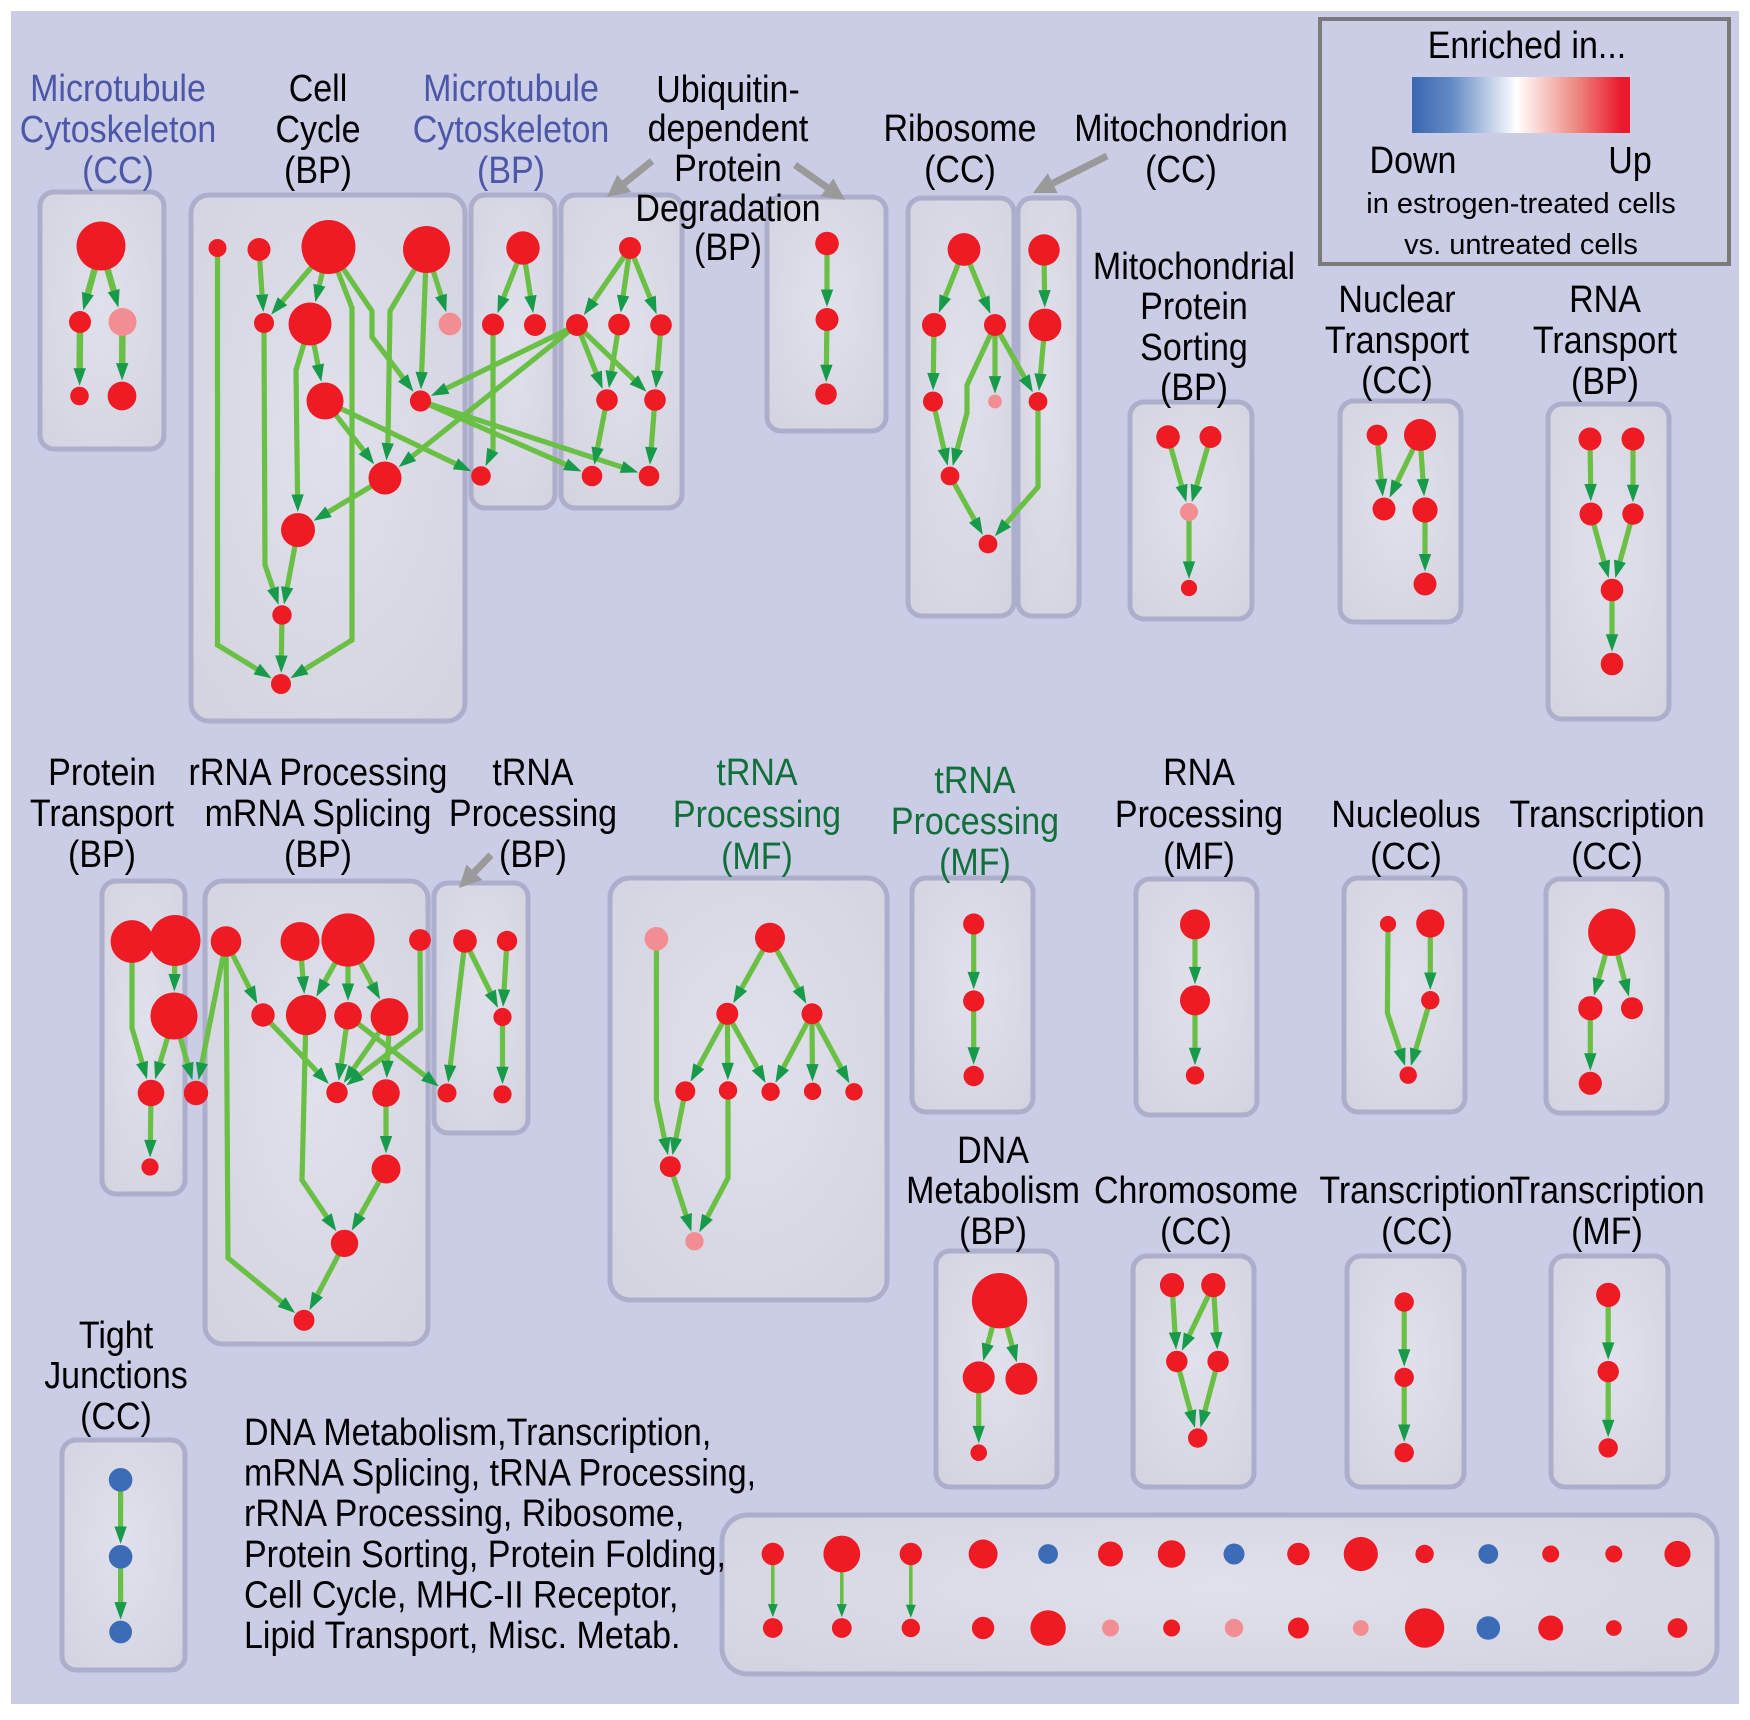  Describe the element at coordinates (728, 90) in the screenshot. I see `svg-text: Ubiquitin-` at that location.